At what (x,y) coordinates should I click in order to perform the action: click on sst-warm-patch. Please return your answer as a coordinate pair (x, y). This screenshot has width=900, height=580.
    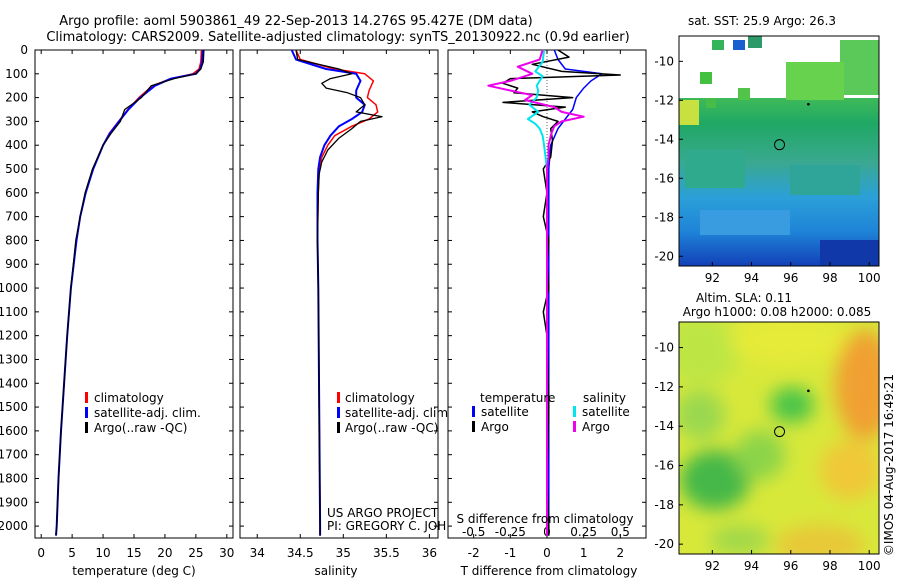
    Looking at the image, I should click on (815, 81).